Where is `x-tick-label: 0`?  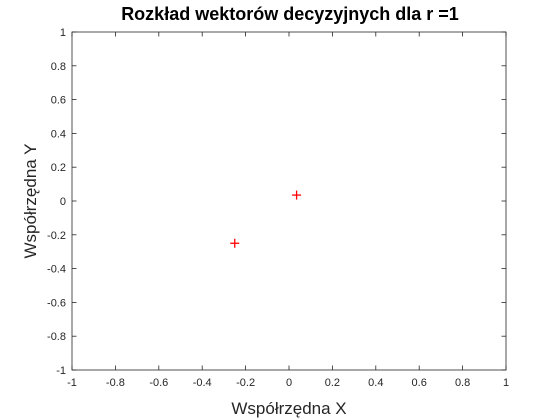 x-tick-label: 0 is located at coordinates (289, 383).